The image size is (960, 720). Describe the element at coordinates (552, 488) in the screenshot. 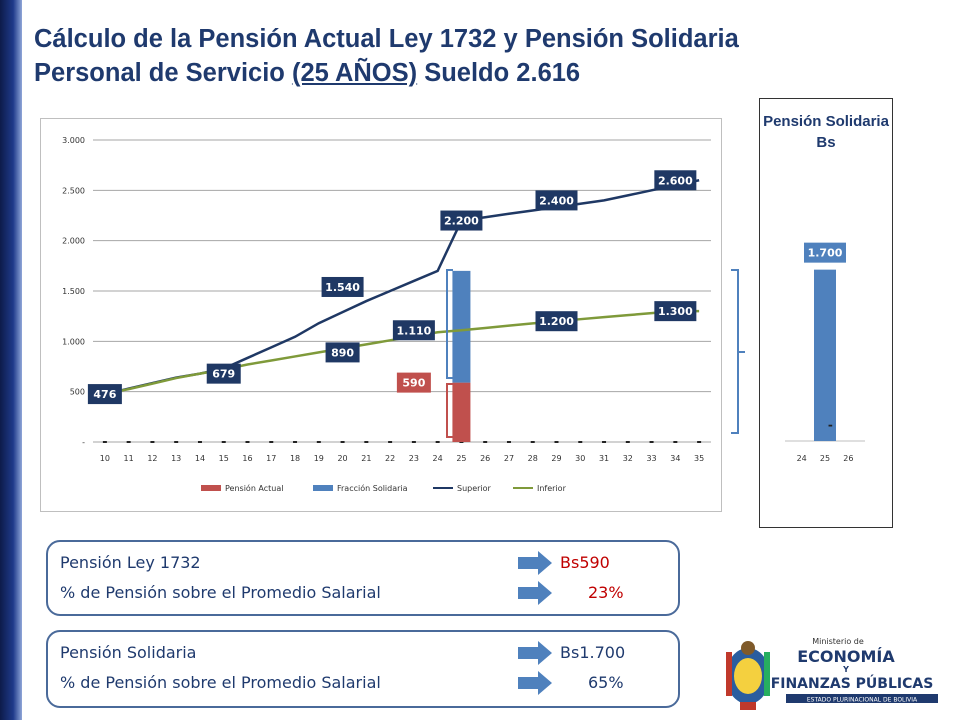

I see `legend-label: Inferior` at that location.